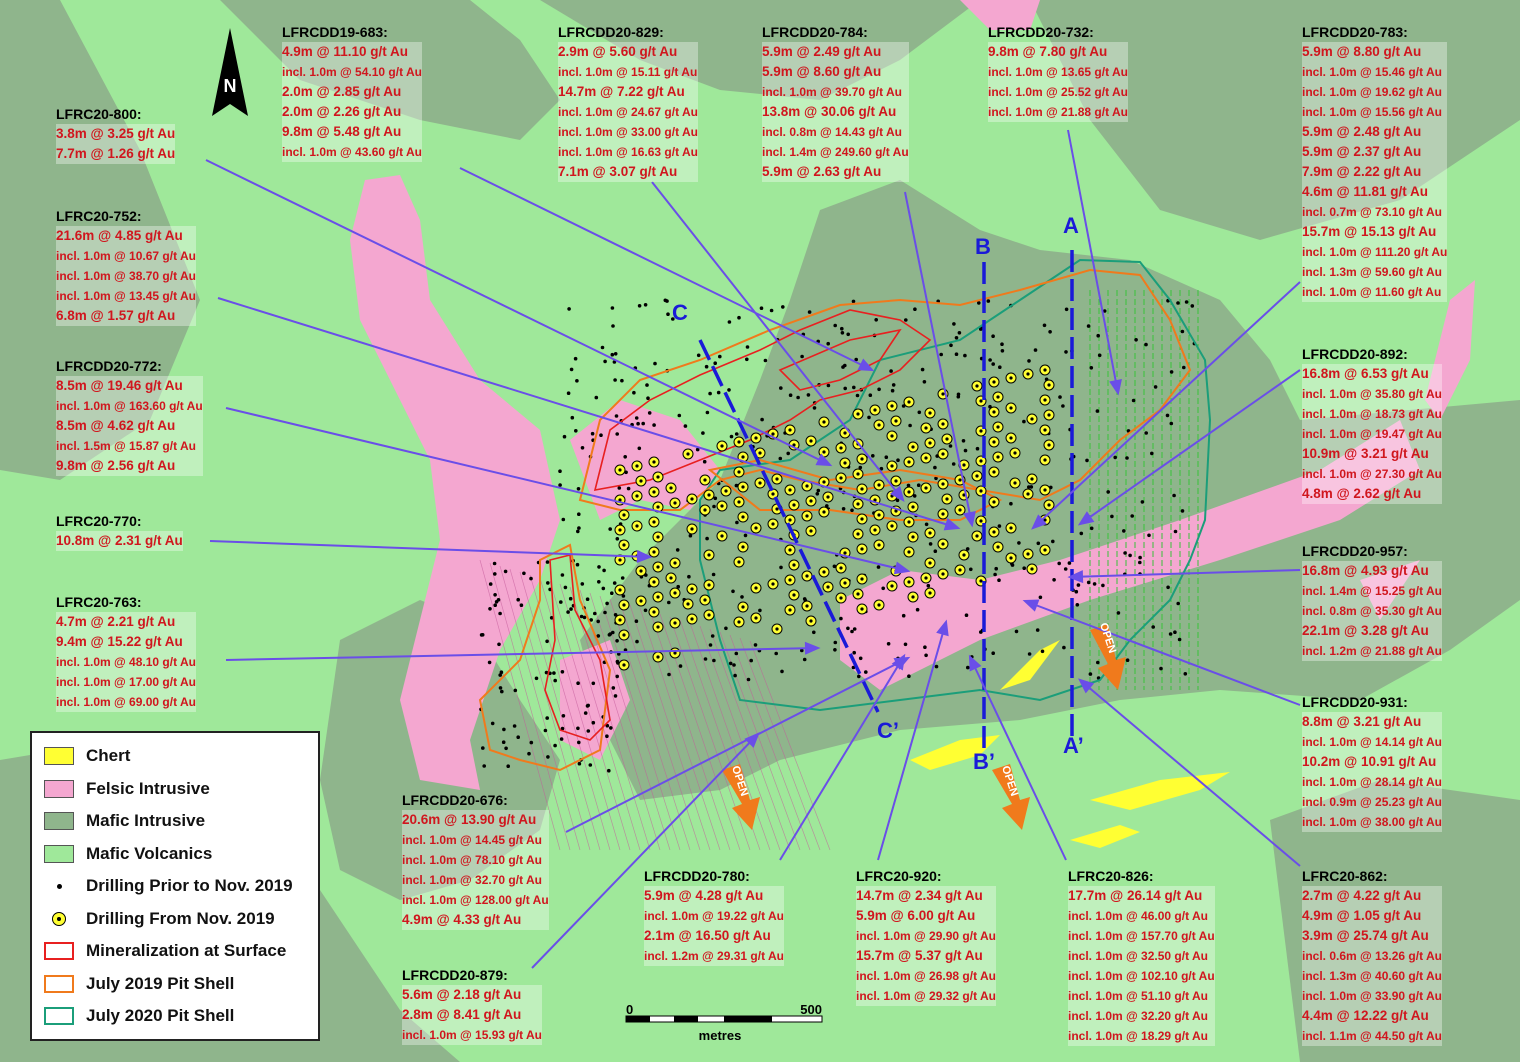  Describe the element at coordinates (1058, 92) in the screenshot. I see `assay-interval: incl. 1.0m @ 25.52 g/t Au` at that location.